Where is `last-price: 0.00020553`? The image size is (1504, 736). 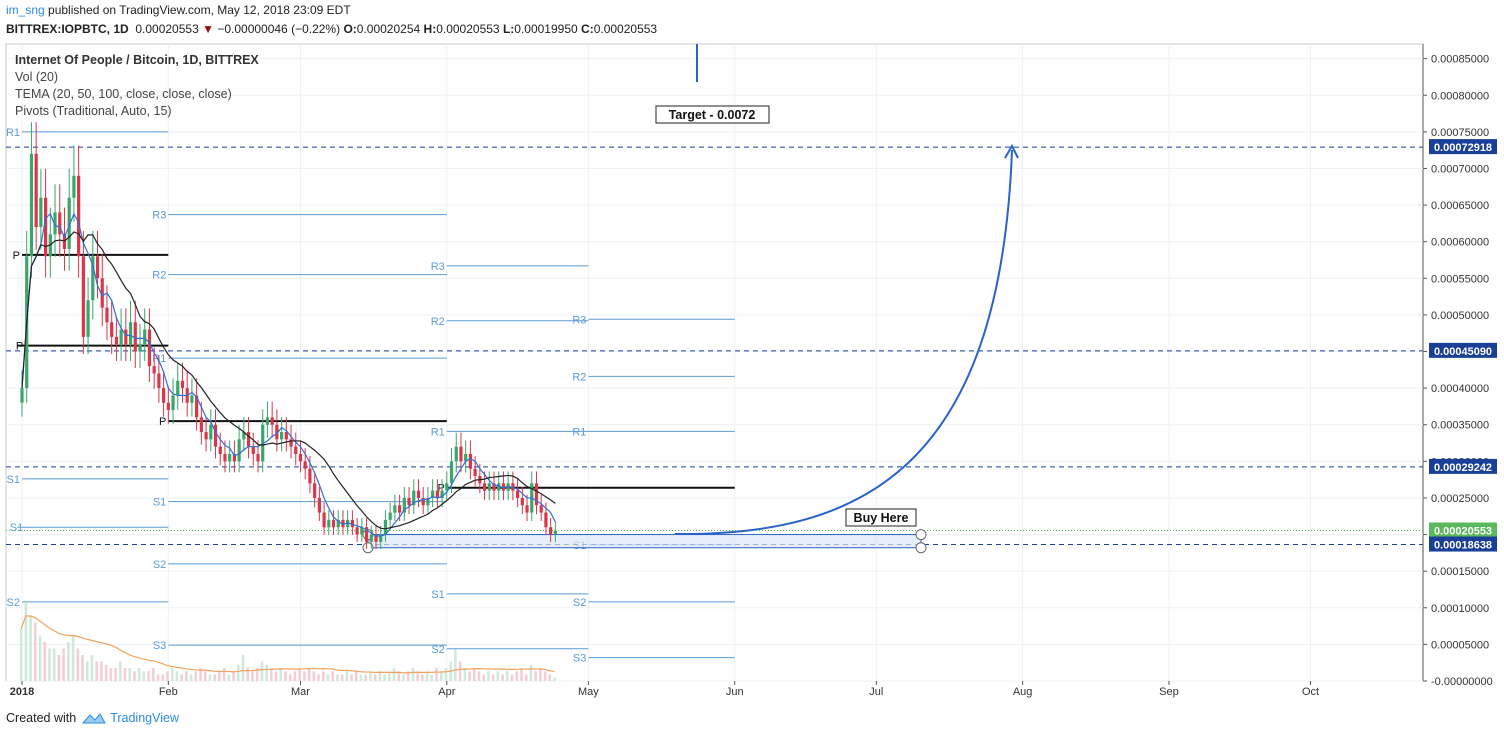
last-price: 0.00020553 is located at coordinates (167, 29).